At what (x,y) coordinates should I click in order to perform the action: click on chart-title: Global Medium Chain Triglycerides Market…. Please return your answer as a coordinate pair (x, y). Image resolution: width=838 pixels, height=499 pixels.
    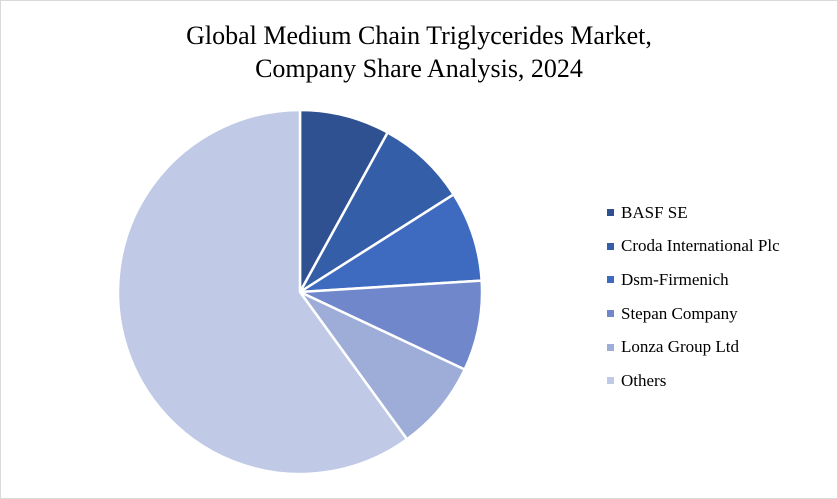
    Looking at the image, I should click on (419, 52).